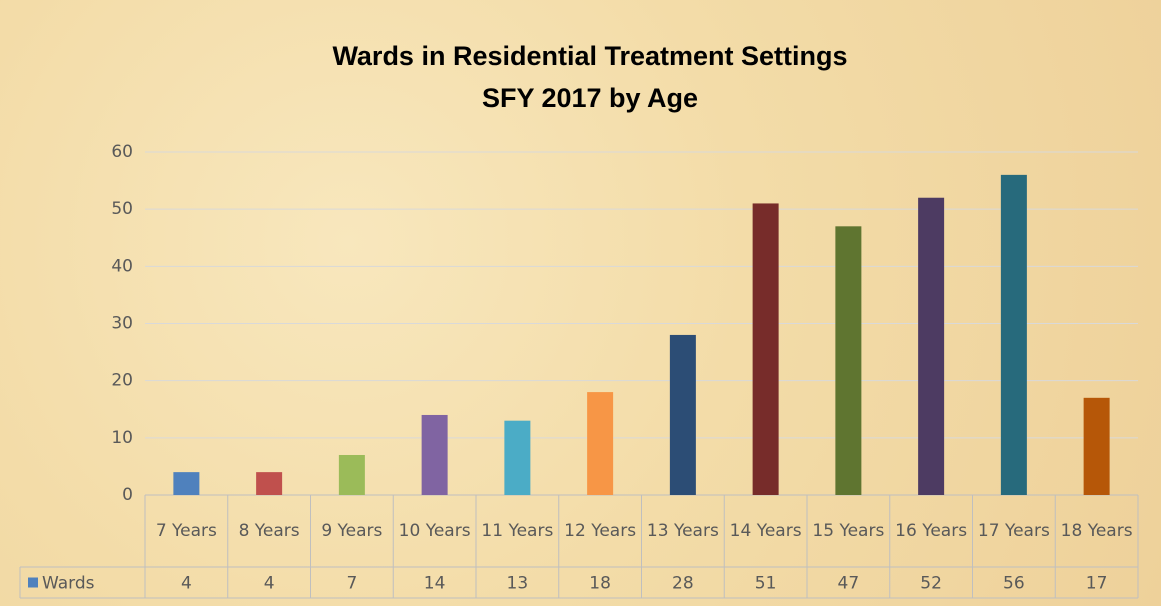 The height and width of the screenshot is (606, 1161). I want to click on x-tick-label-cell: 16 Years, so click(931, 531).